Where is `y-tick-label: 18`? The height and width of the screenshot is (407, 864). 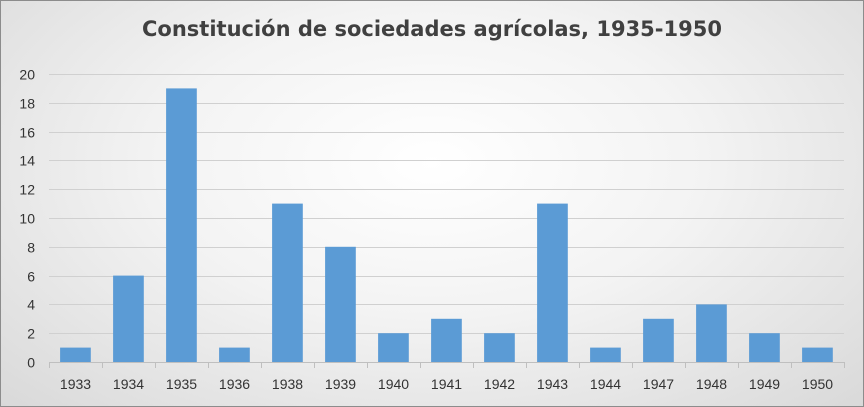
y-tick-label: 18 is located at coordinates (27, 104).